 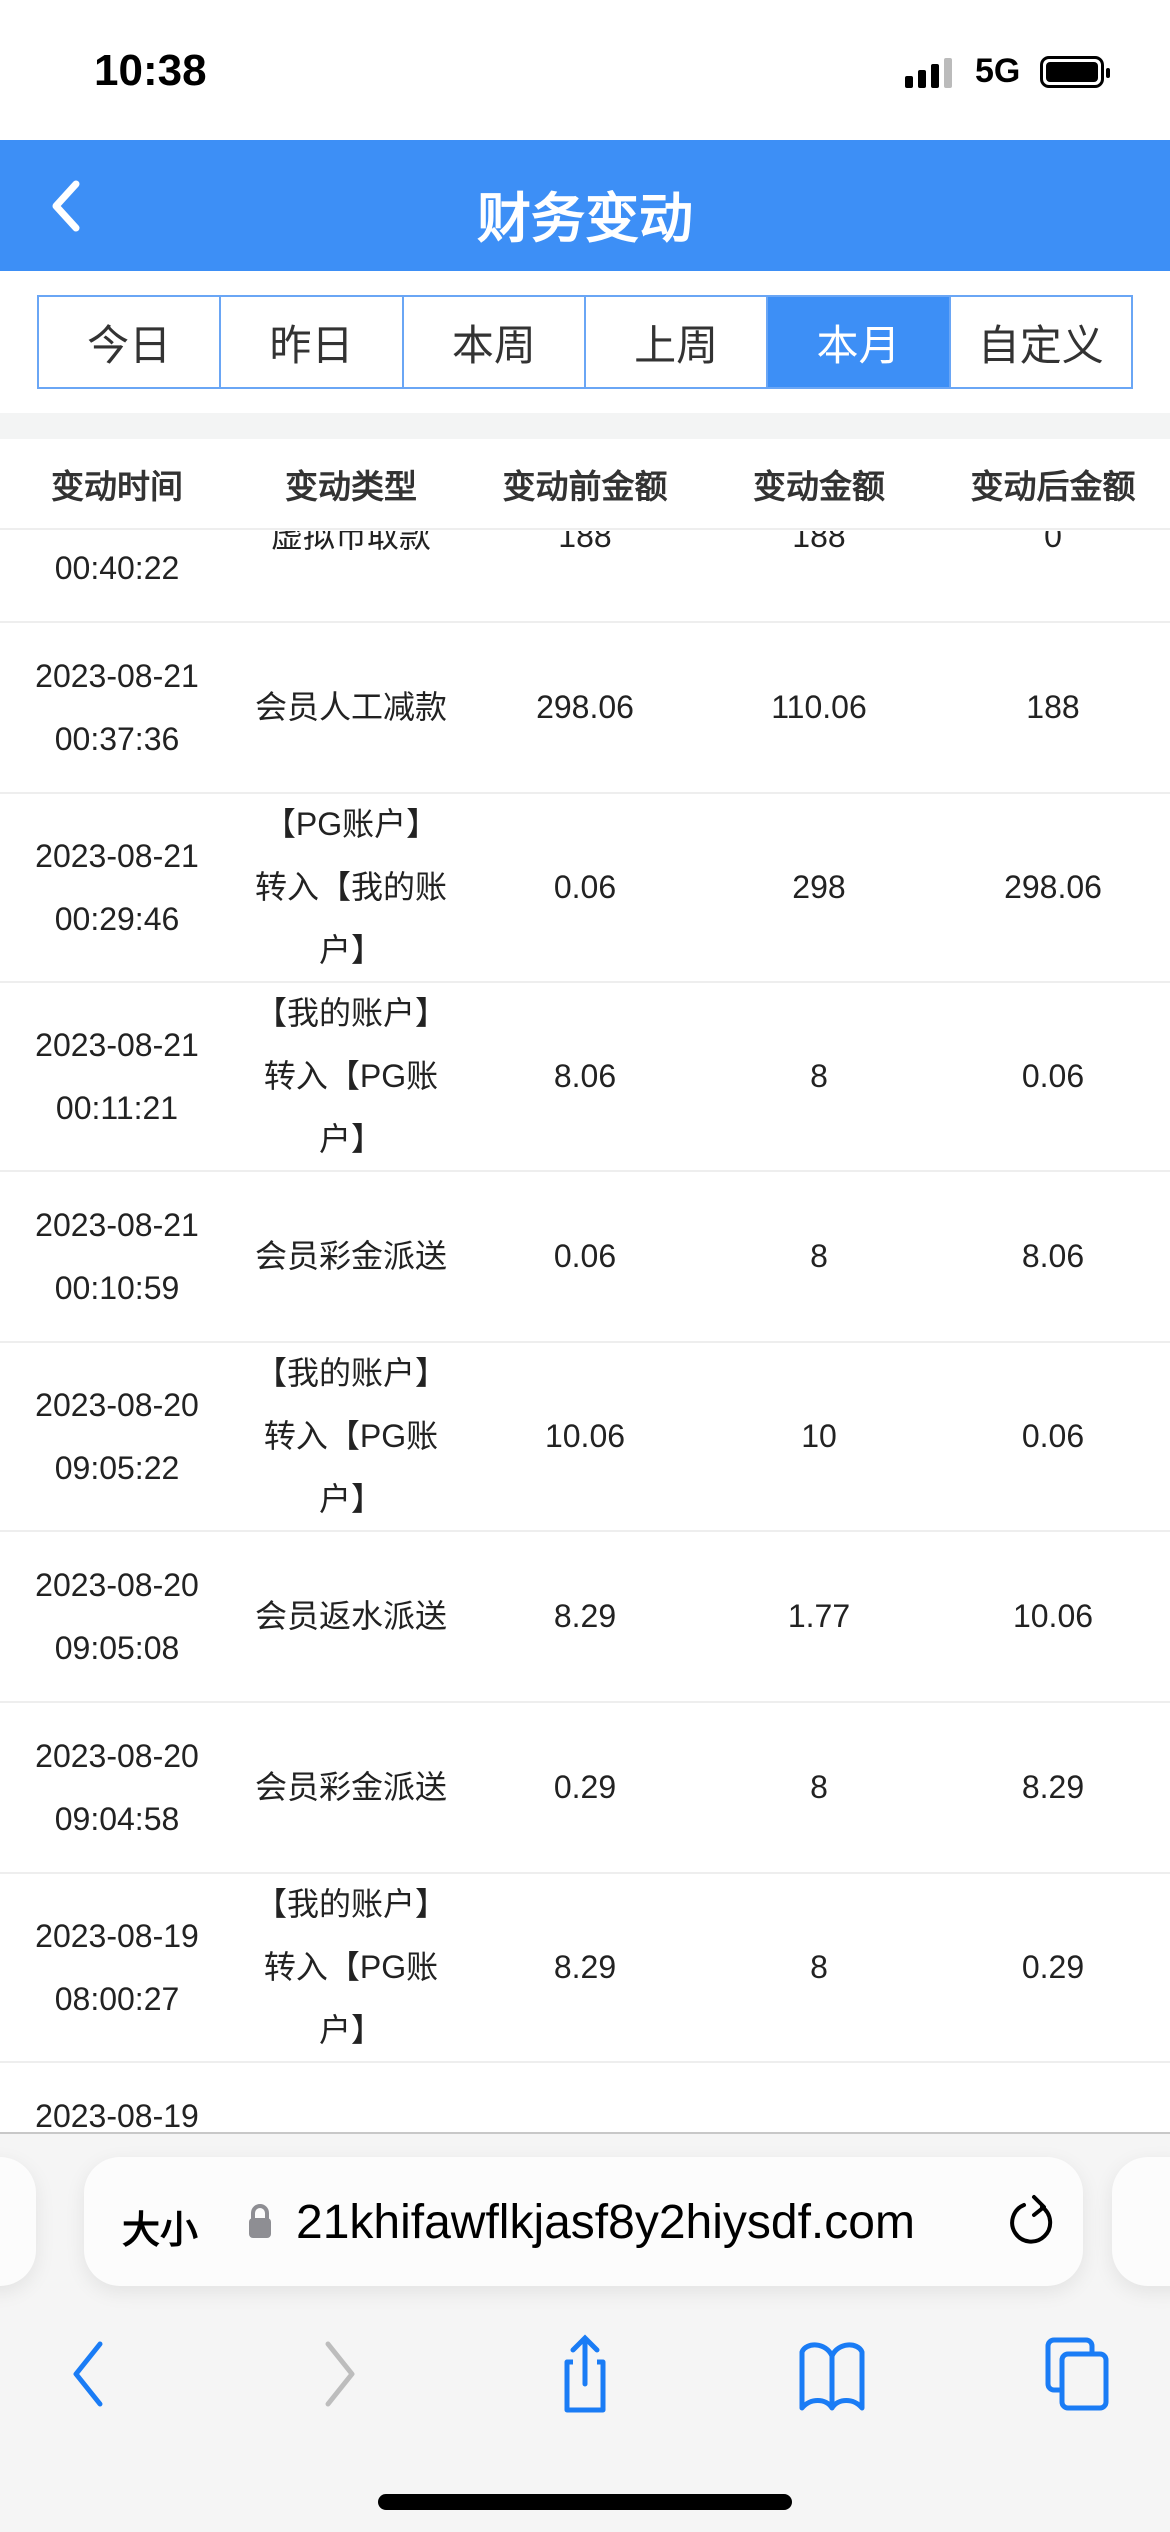 What do you see at coordinates (585, 577) in the screenshot?
I see `table-row: 00:40:22 虚拟币取款 188 188 0` at bounding box center [585, 577].